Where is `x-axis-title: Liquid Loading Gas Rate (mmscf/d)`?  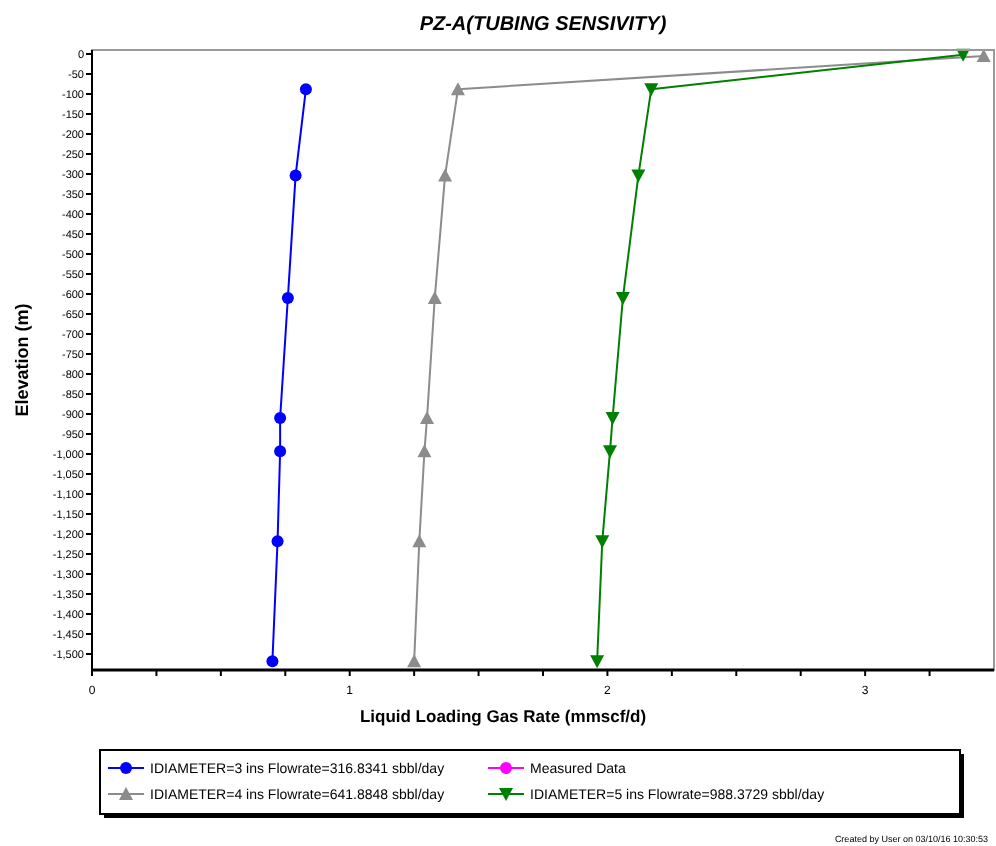
x-axis-title: Liquid Loading Gas Rate (mmscf/d) is located at coordinates (503, 716).